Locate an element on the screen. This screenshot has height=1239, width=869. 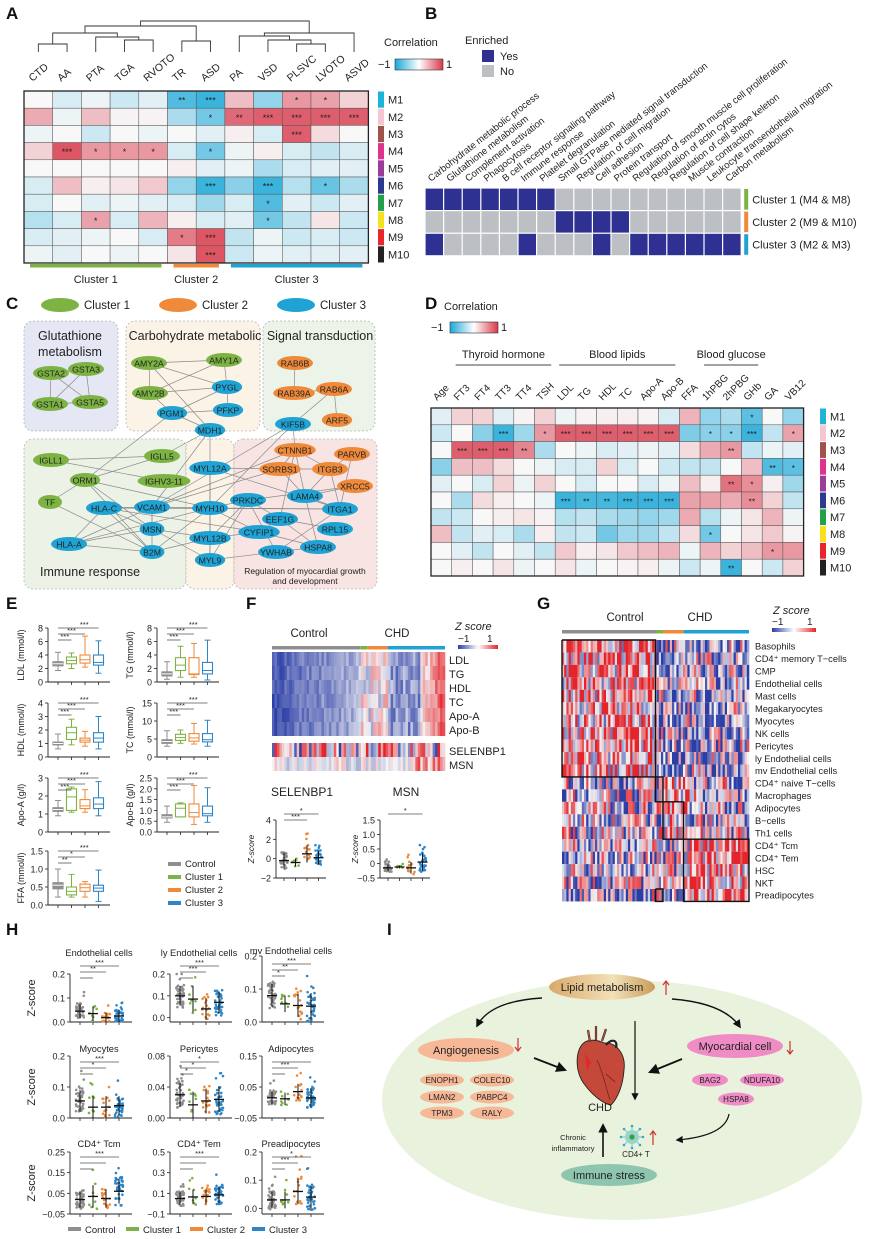
legend-swatch is located at coordinates (174, 864).